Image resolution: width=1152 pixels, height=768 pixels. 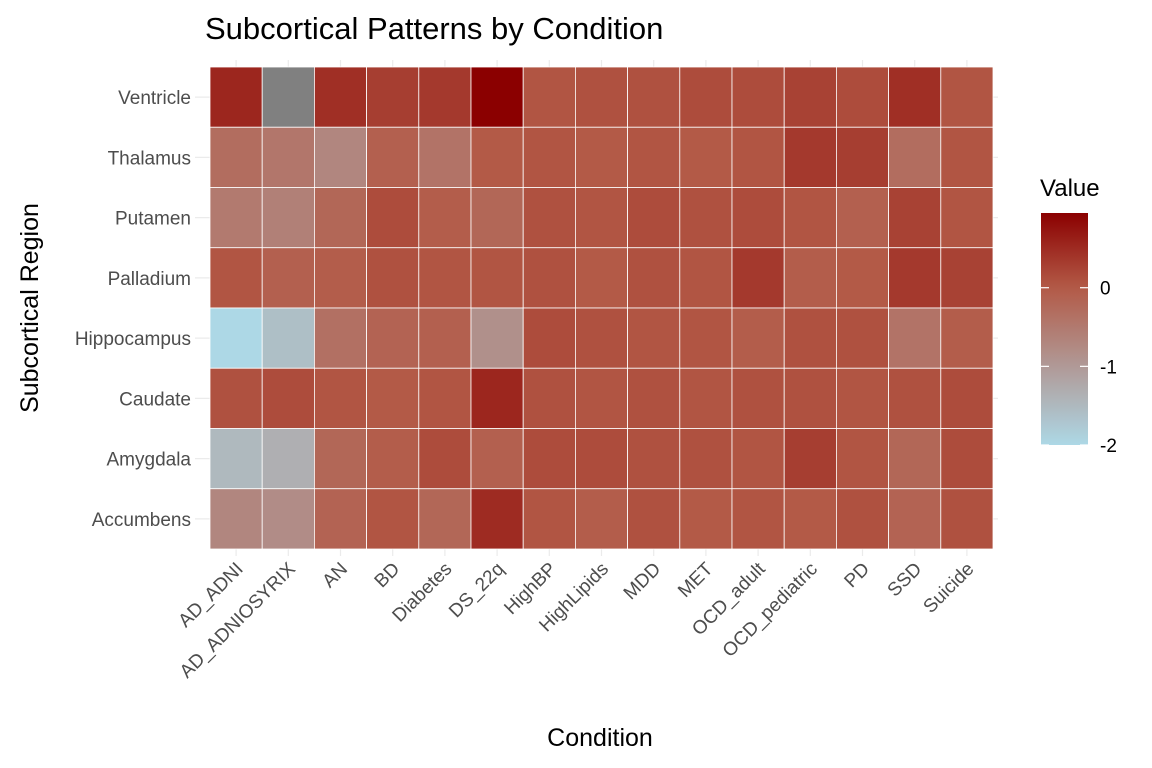 What do you see at coordinates (1108, 367) in the screenshot?
I see `legend-tick-label: -1` at bounding box center [1108, 367].